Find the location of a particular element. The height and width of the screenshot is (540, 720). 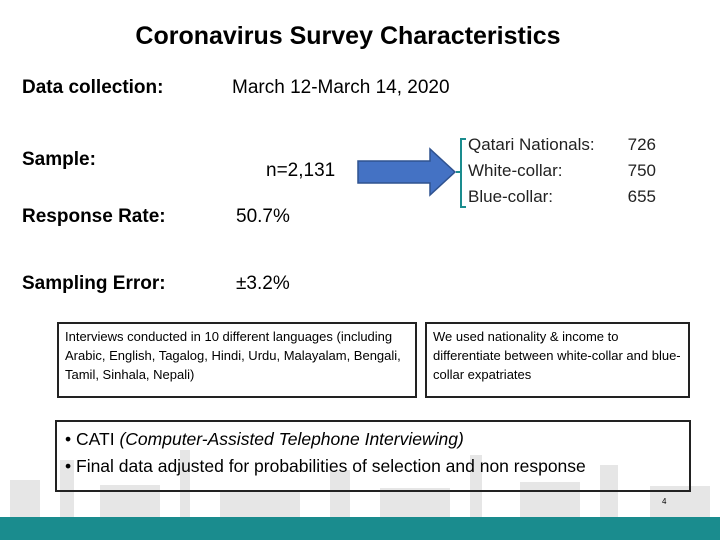

bottom-bar is located at coordinates (360, 528).